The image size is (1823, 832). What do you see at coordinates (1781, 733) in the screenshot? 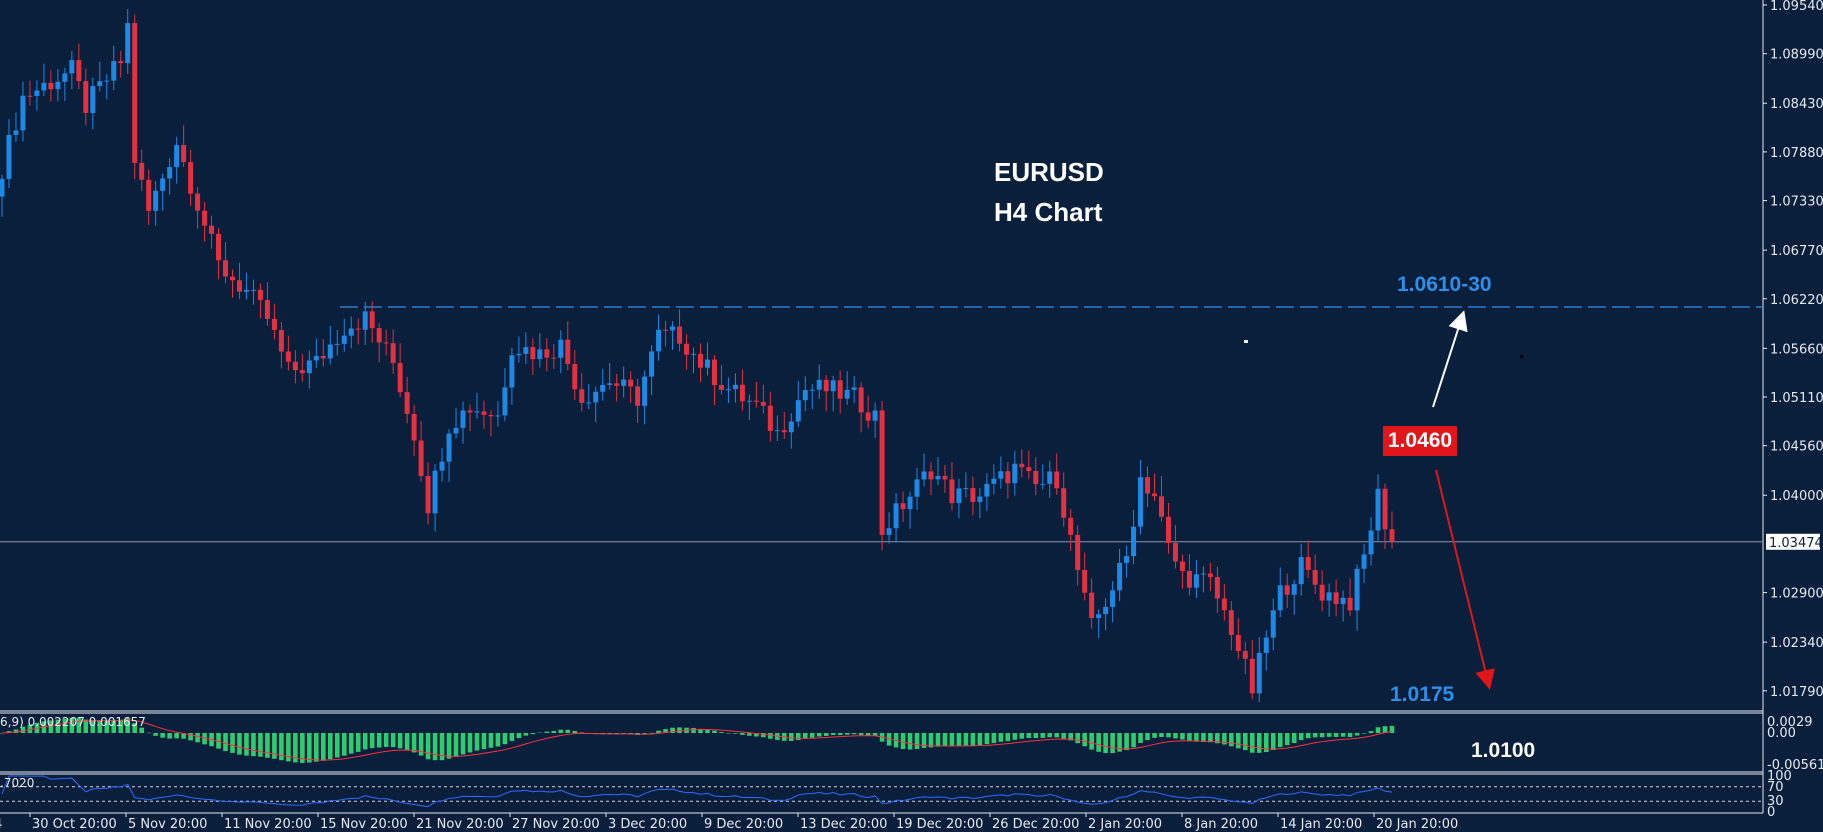
I see `macd-tick-label: 0.00` at bounding box center [1781, 733].